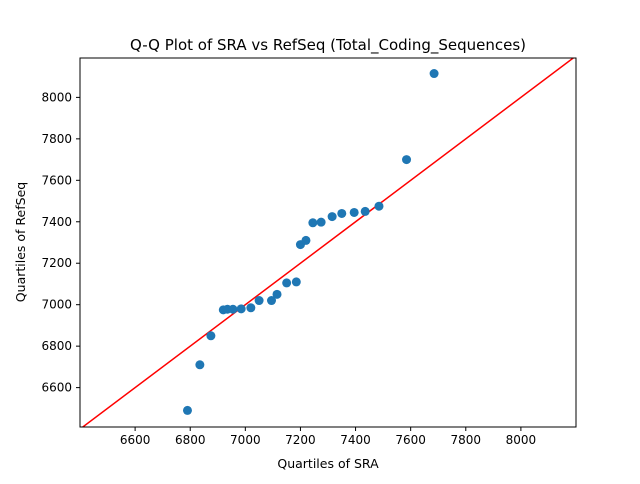 This screenshot has height=484, width=640. Describe the element at coordinates (328, 437) in the screenshot. I see `x-axis-ticks: 6600 6800 7000 7200 7400 7600 7800 8000` at that location.